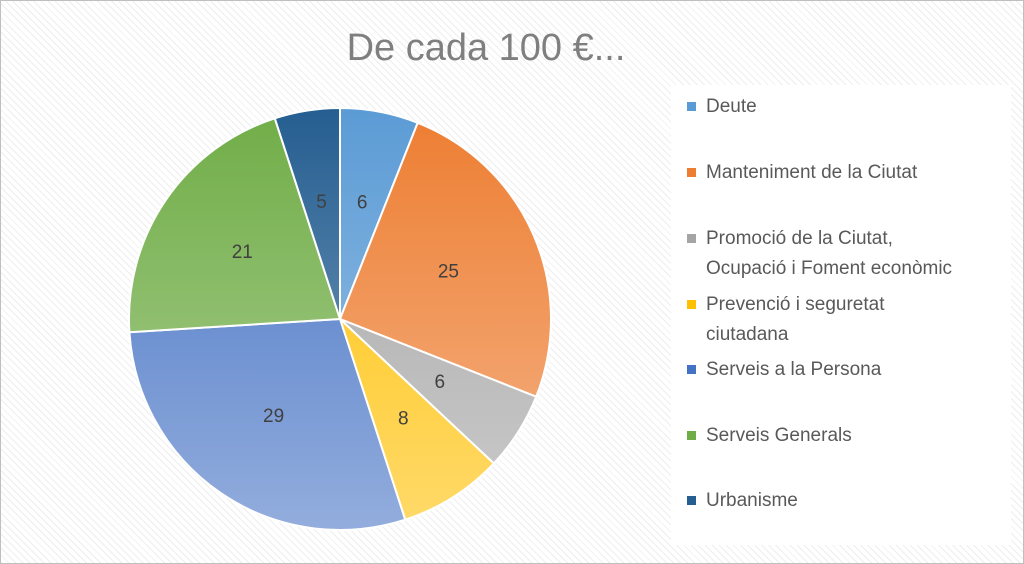 The width and height of the screenshot is (1024, 564). I want to click on data-label: 25, so click(448, 272).